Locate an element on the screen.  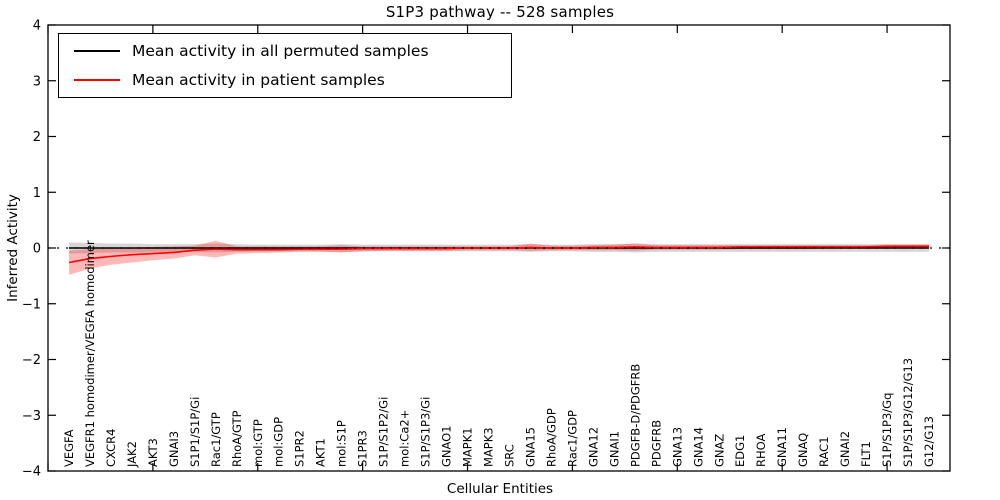
legend-line-red-icon is located at coordinates (97, 80).